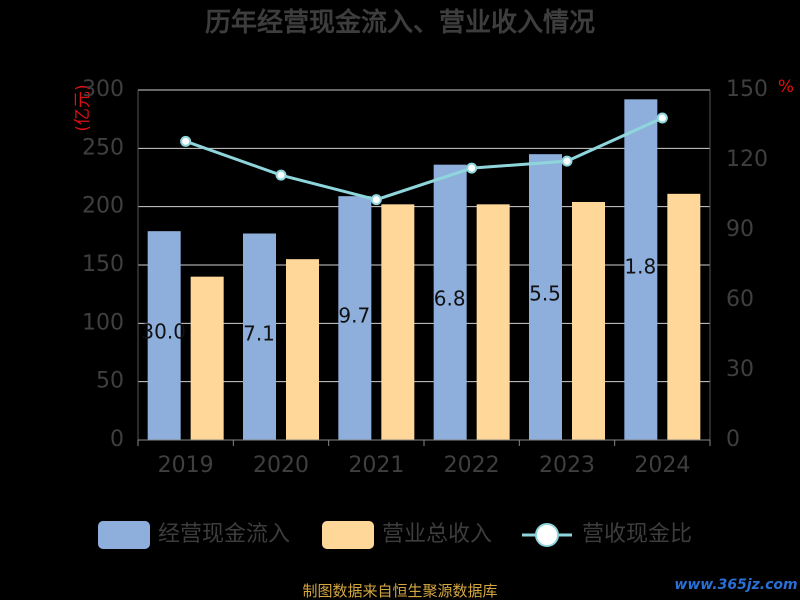  What do you see at coordinates (103, 147) in the screenshot?
I see `left-axis-tick-label: 250` at bounding box center [103, 147].